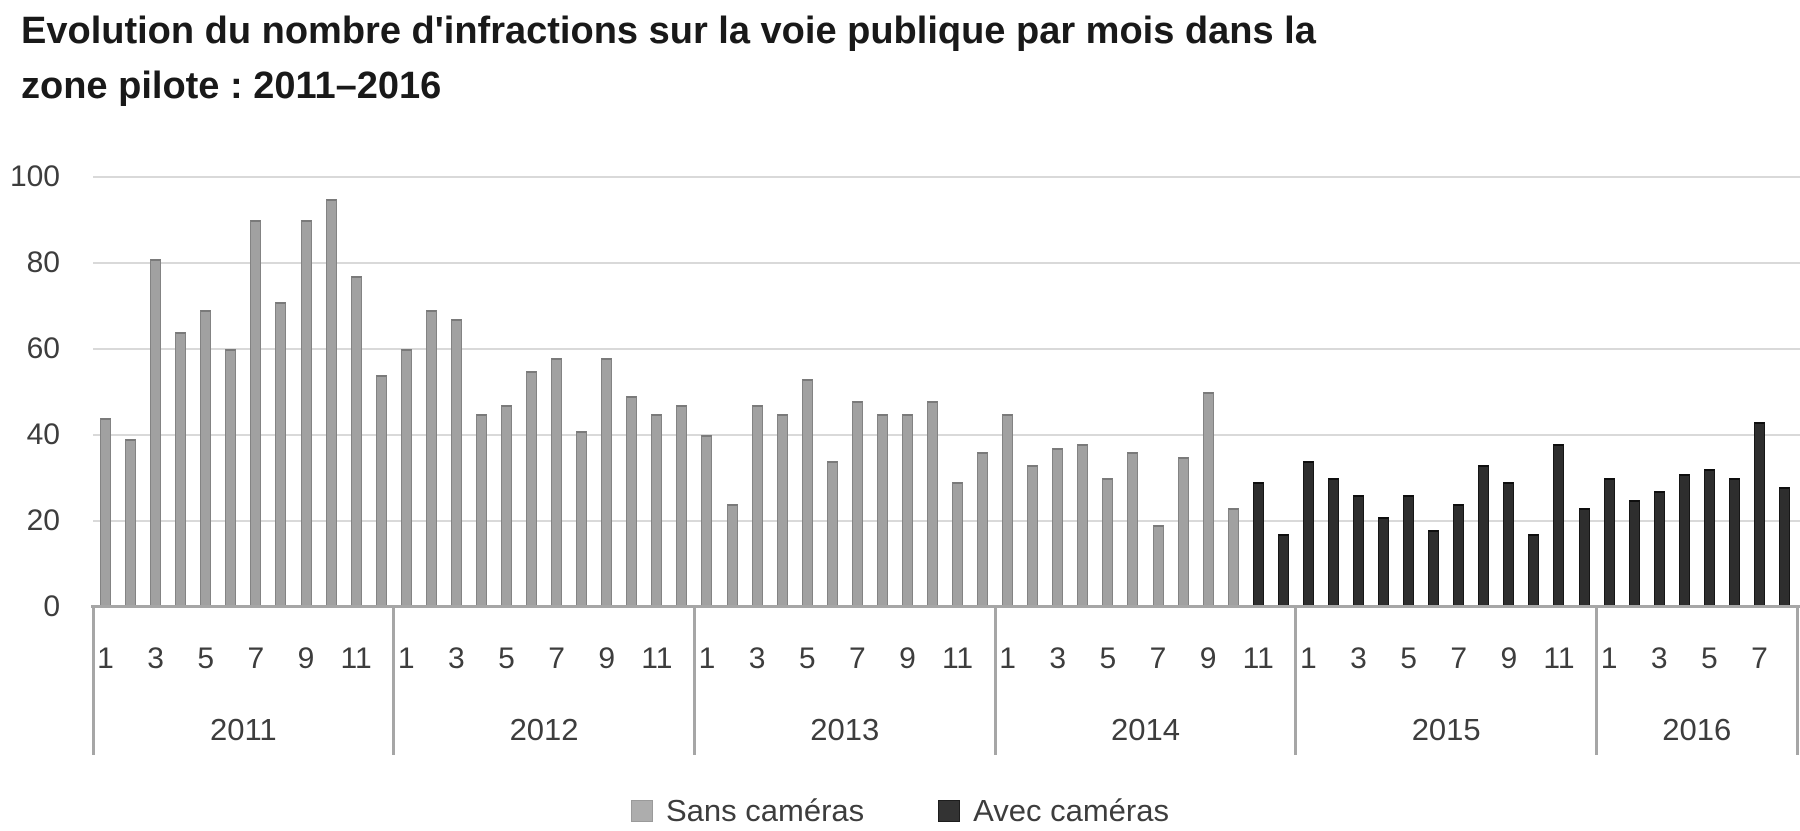 The image size is (1800, 831). Describe the element at coordinates (882, 510) in the screenshot. I see `bar-2013-m8` at that location.